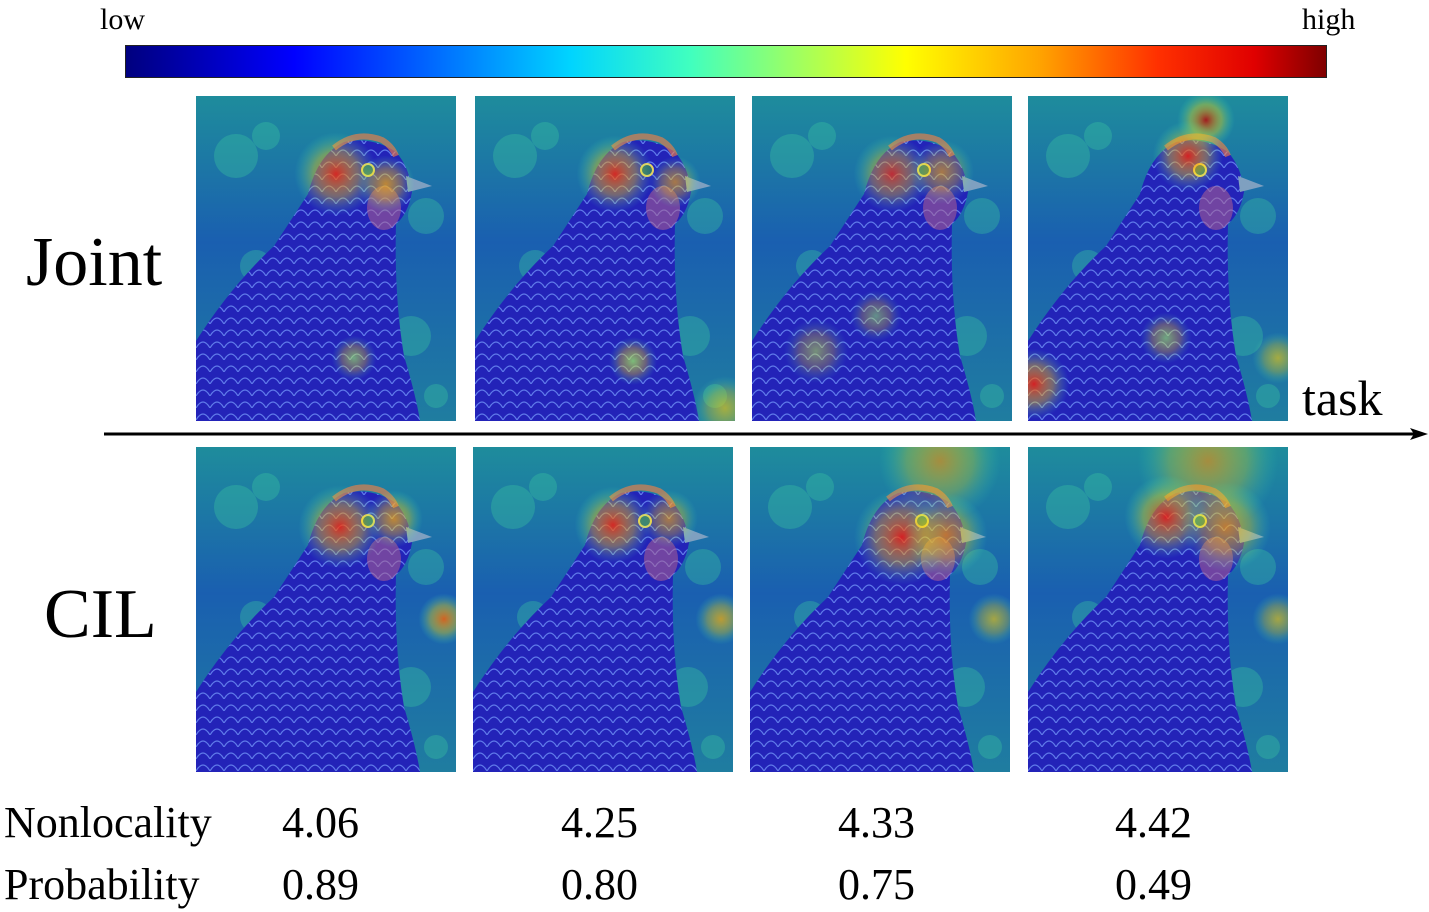 The width and height of the screenshot is (1429, 912). I want to click on row-label-cil: CIL, so click(100, 614).